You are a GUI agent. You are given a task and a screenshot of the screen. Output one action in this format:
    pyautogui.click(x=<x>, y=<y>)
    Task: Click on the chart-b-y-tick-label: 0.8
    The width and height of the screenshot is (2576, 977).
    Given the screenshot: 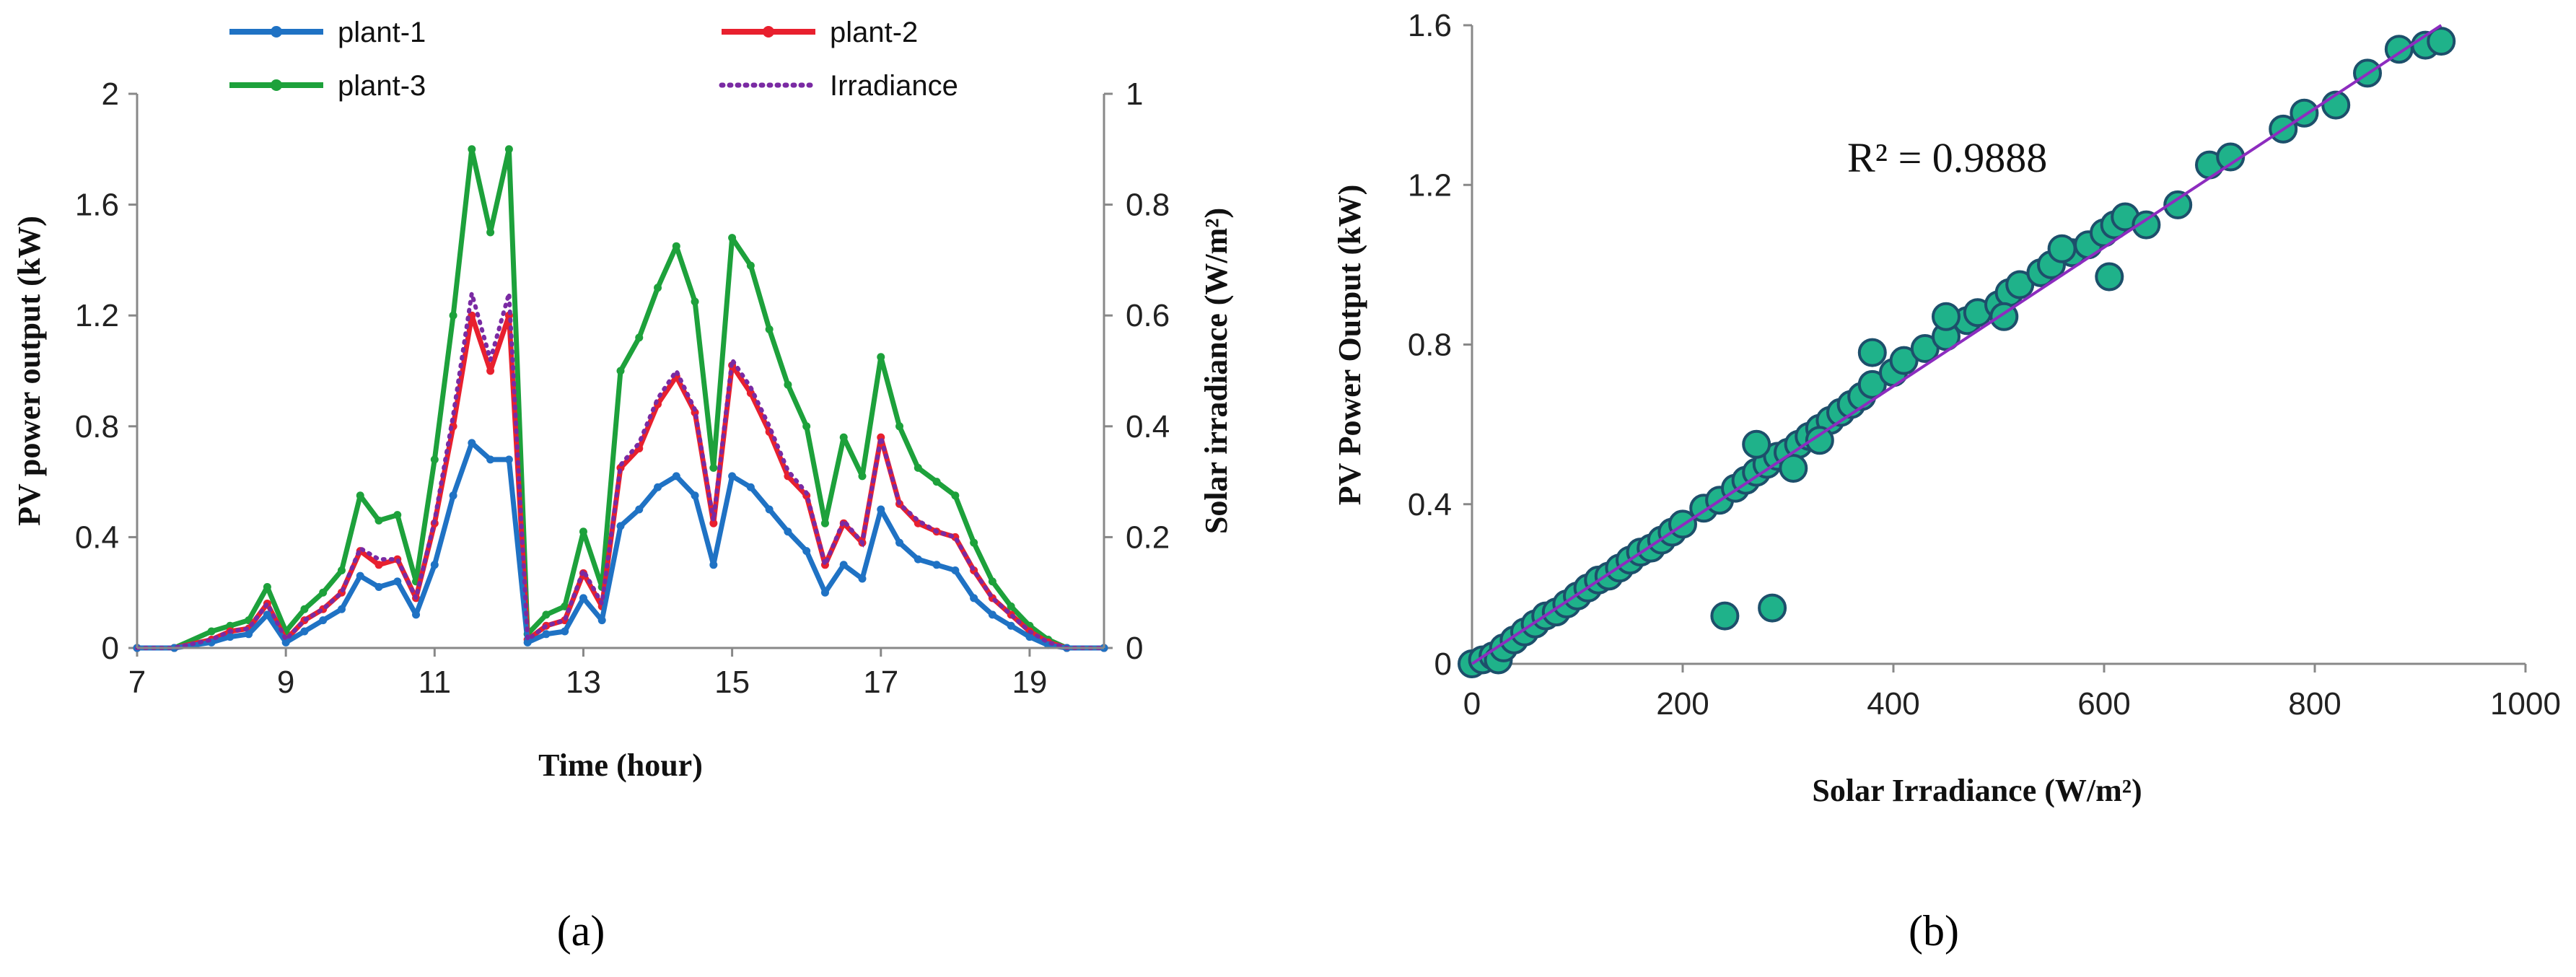 What is the action you would take?
    pyautogui.click(x=1430, y=345)
    